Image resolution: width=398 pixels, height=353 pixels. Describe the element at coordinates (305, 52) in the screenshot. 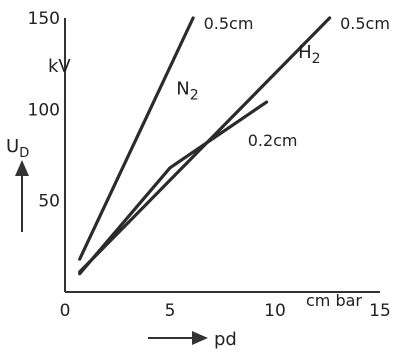

I see `series-name-main: H` at that location.